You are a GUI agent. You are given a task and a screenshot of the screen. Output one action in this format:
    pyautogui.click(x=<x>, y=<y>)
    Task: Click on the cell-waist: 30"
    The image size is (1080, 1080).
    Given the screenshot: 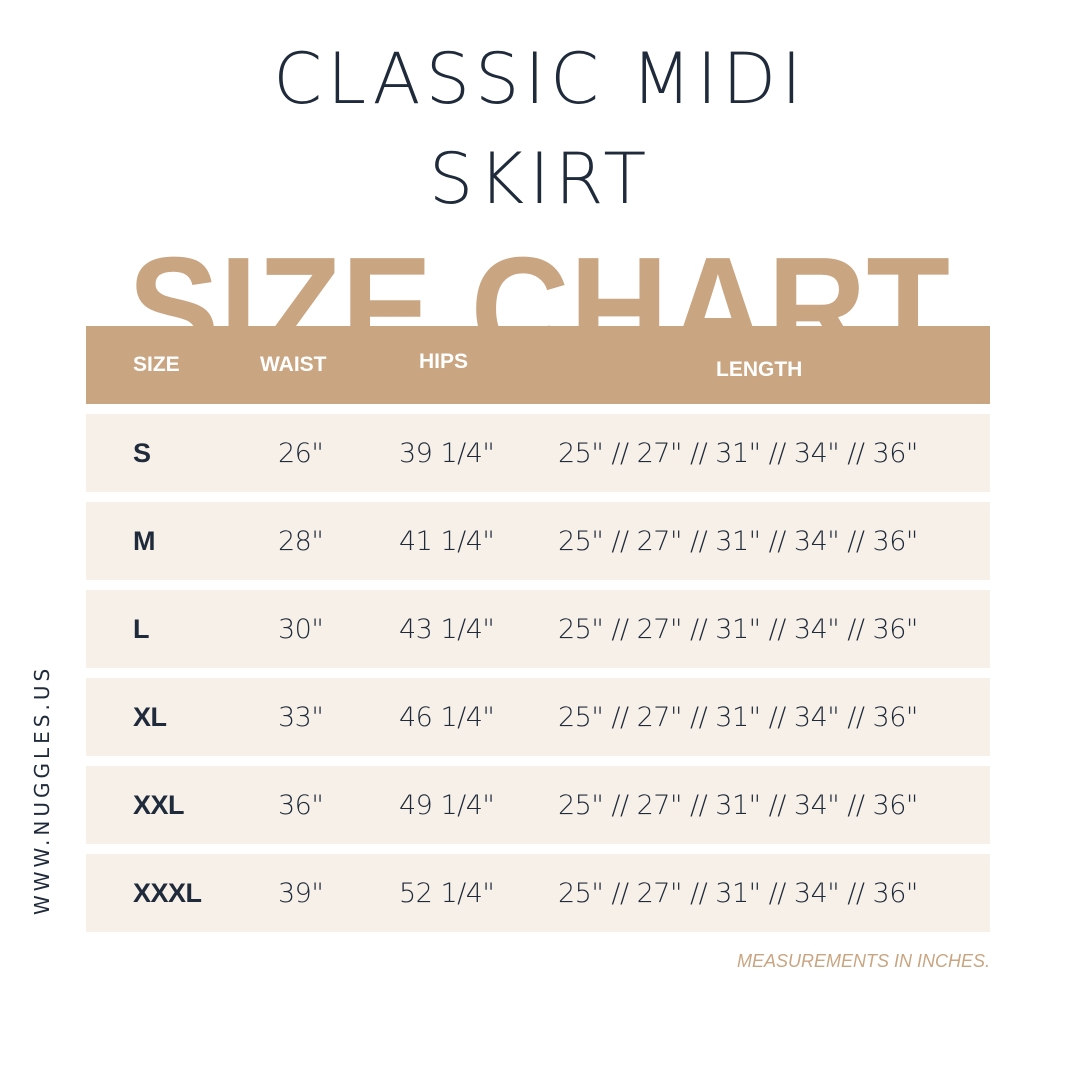 What is the action you would take?
    pyautogui.click(x=301, y=629)
    